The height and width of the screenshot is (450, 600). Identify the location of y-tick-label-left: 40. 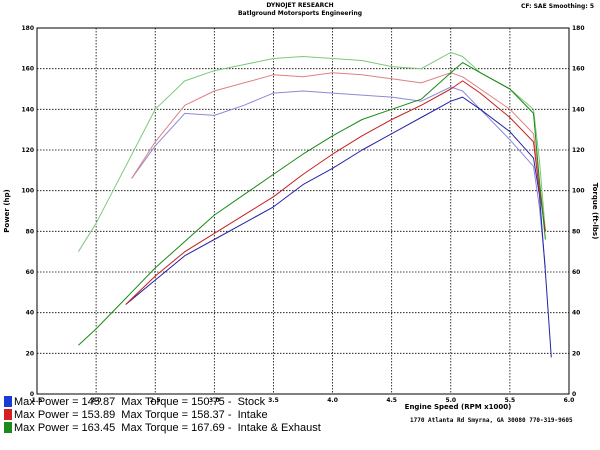
(30, 313).